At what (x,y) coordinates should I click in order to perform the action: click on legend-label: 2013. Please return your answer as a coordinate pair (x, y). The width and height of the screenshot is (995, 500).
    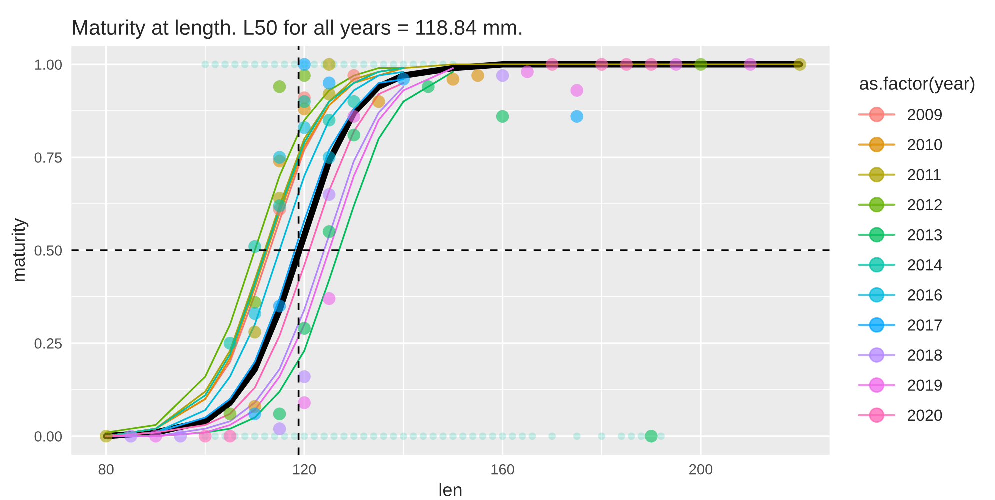
    Looking at the image, I should click on (925, 235).